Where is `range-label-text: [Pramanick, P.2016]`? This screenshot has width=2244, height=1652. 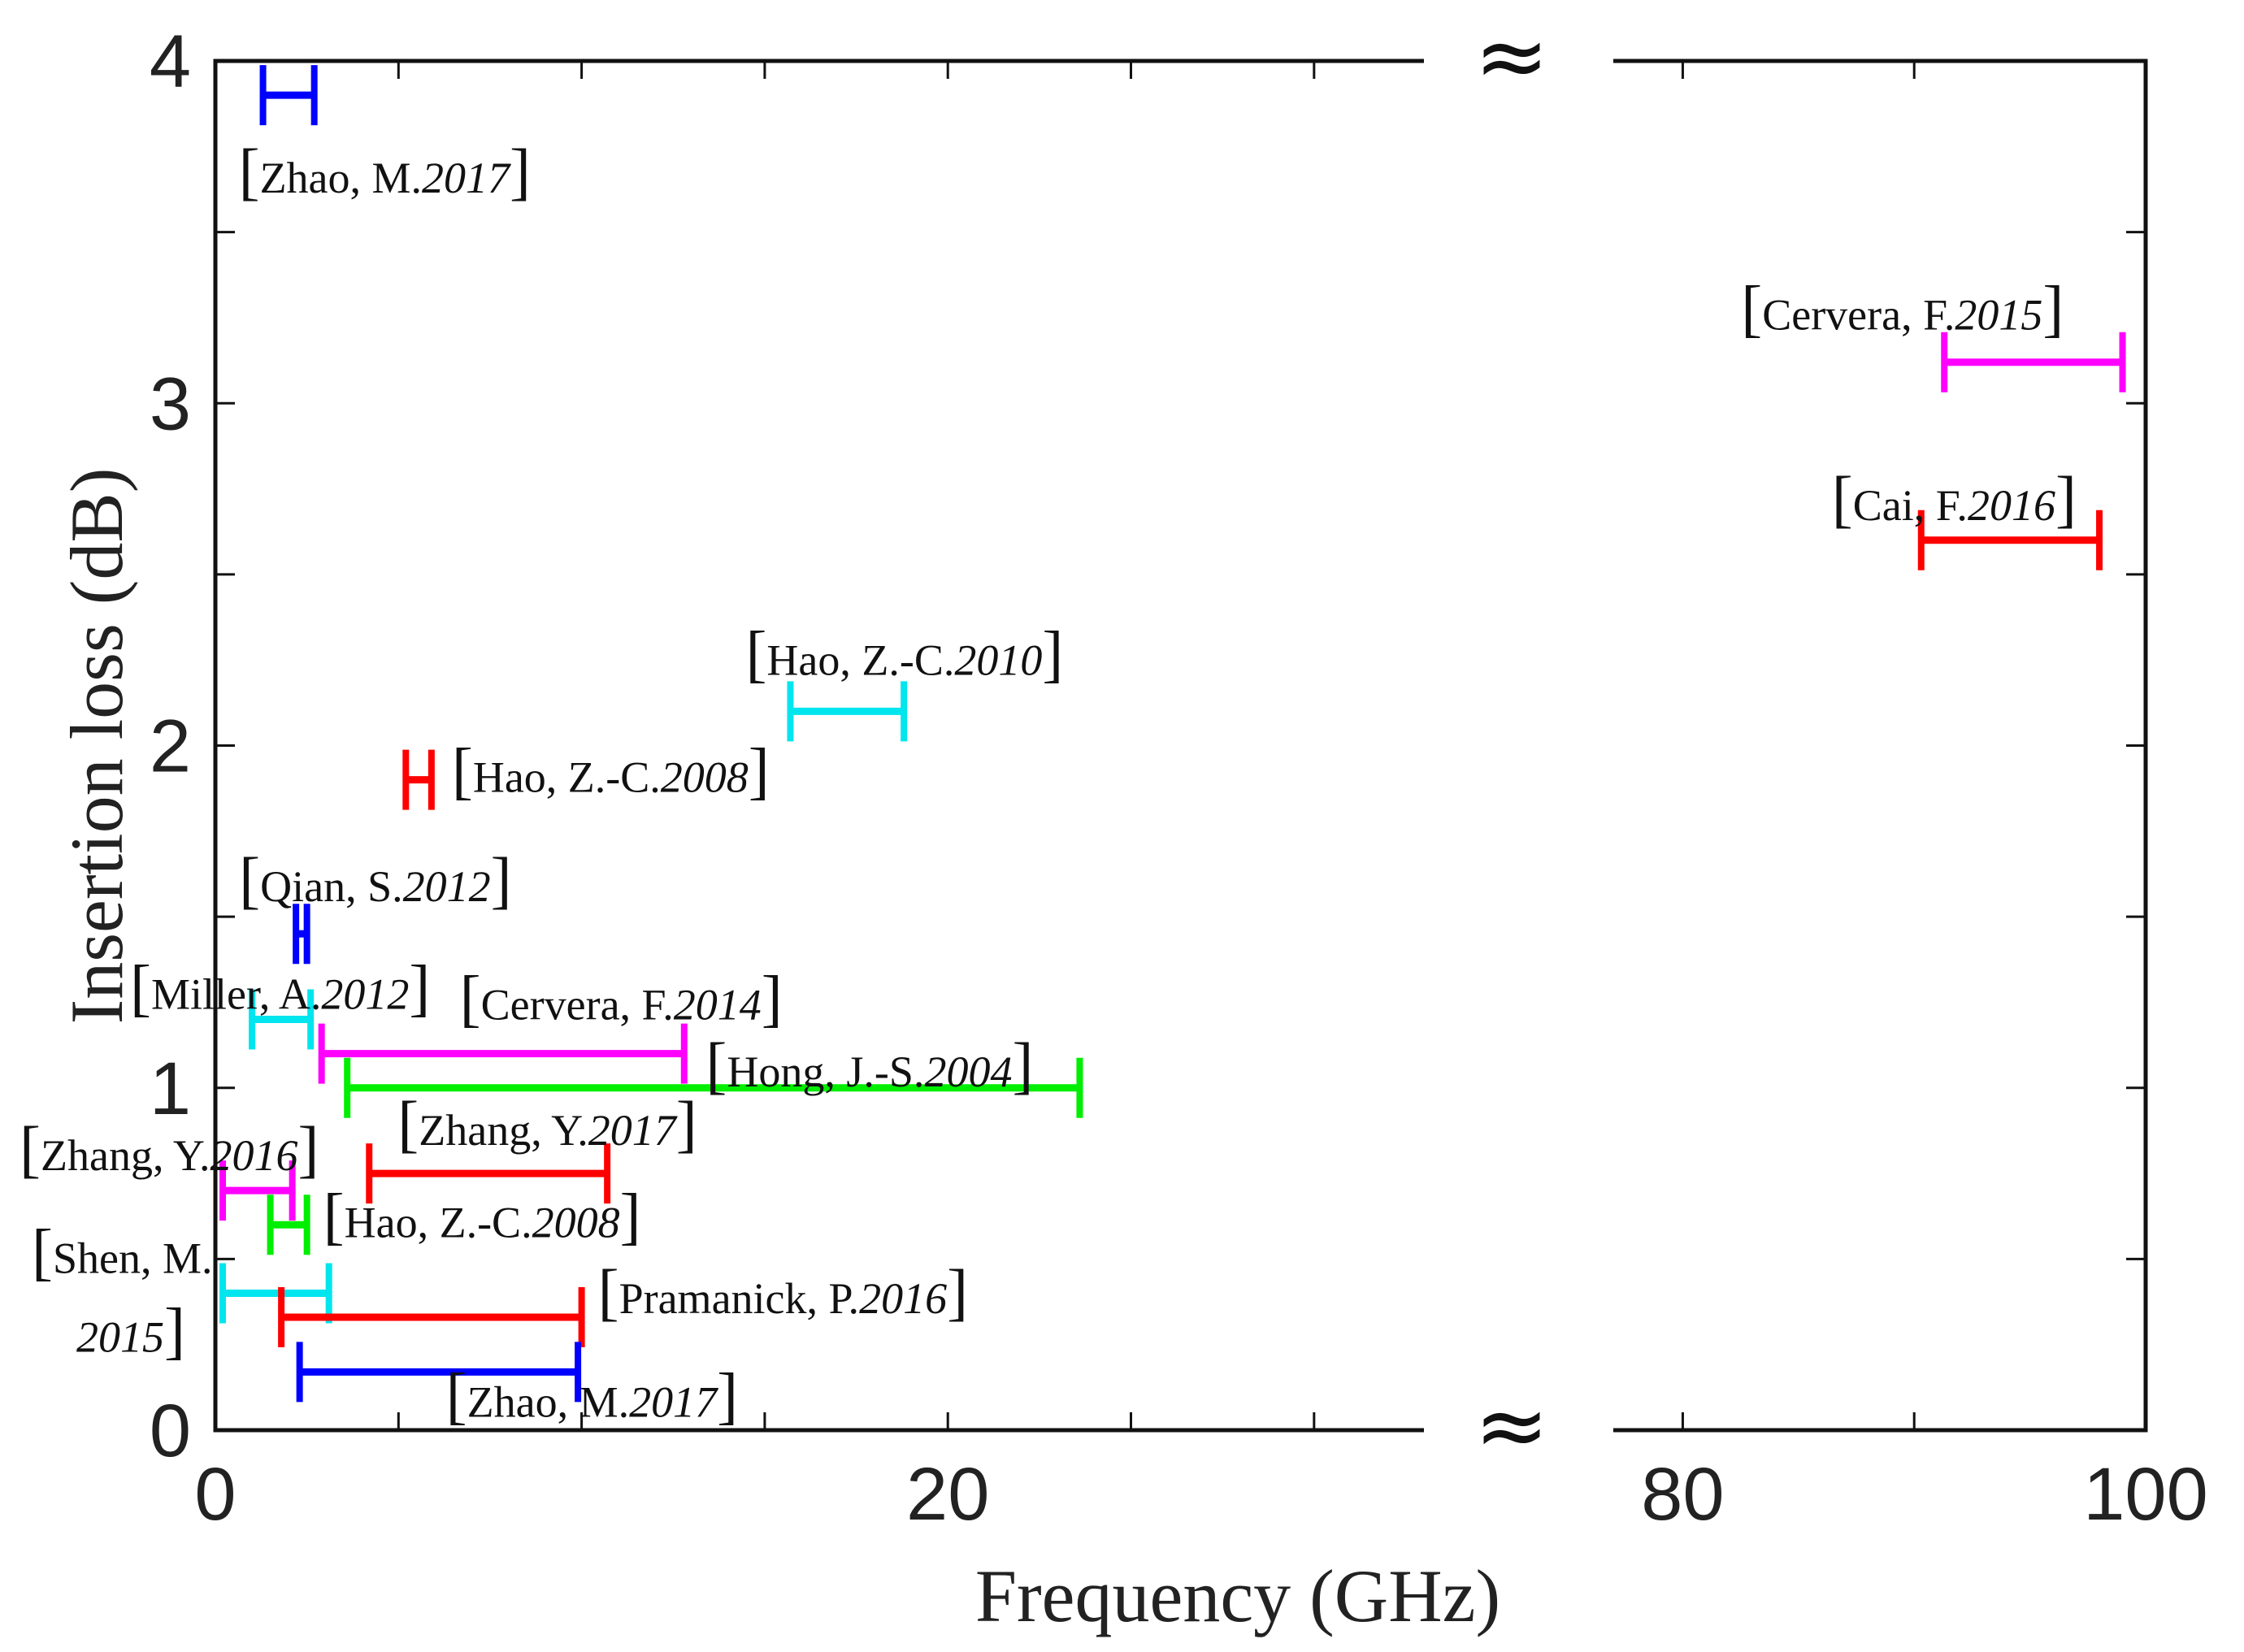
range-label-text: [Pramanick, P.2016] is located at coordinates (783, 1291).